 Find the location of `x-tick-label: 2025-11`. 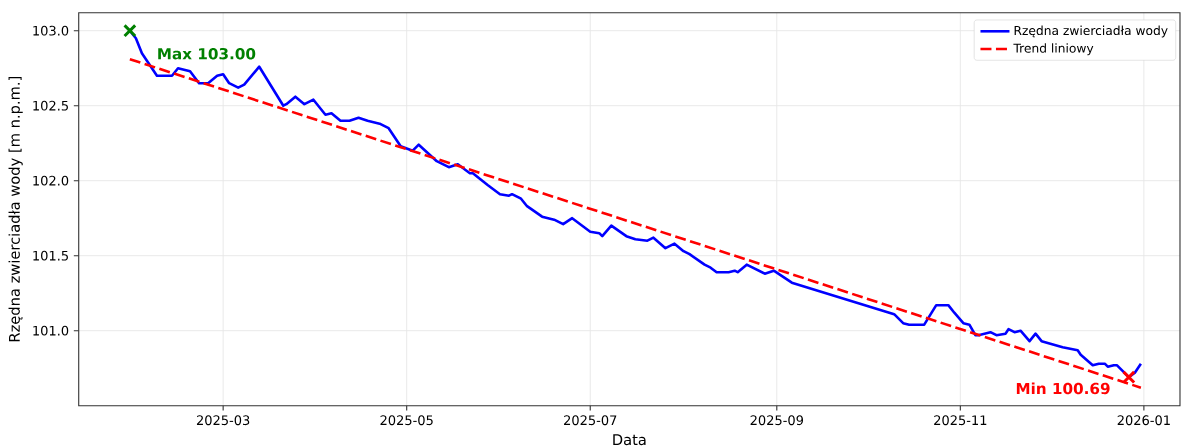

x-tick-label: 2025-11 is located at coordinates (960, 420).